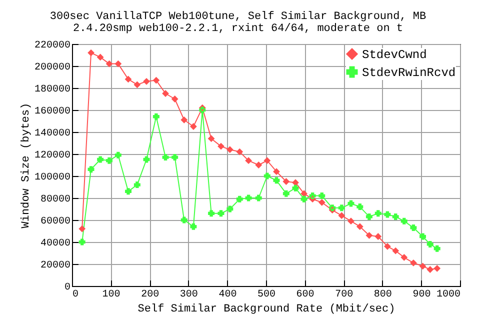  What do you see at coordinates (394, 55) in the screenshot?
I see `legend-label: StdevCwnd` at bounding box center [394, 55].